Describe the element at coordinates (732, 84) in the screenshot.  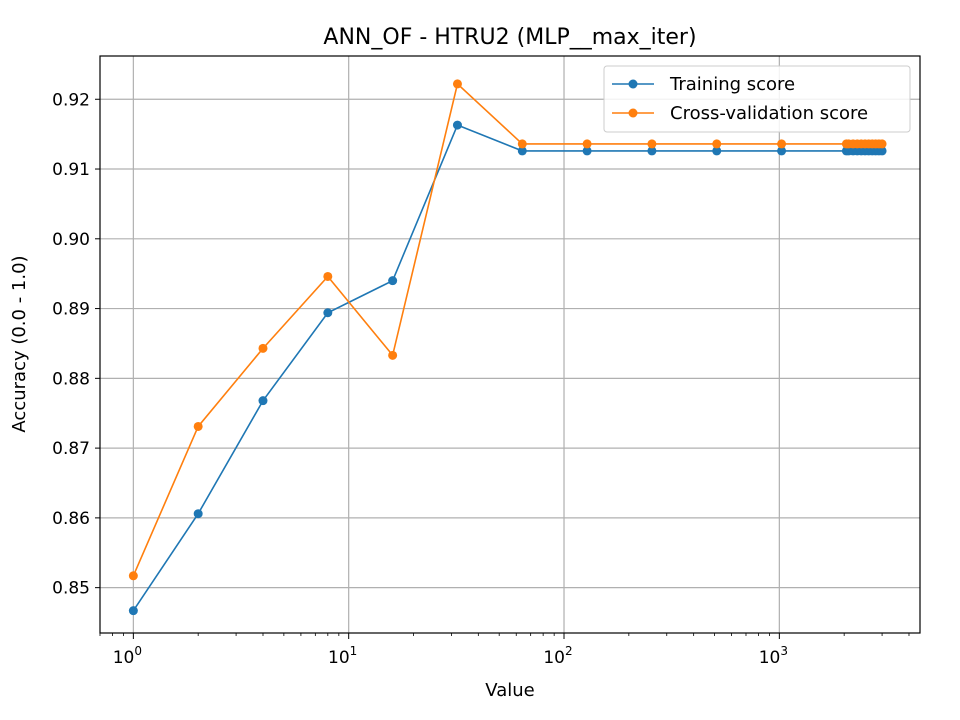
I see `legend-label: Training score` at that location.